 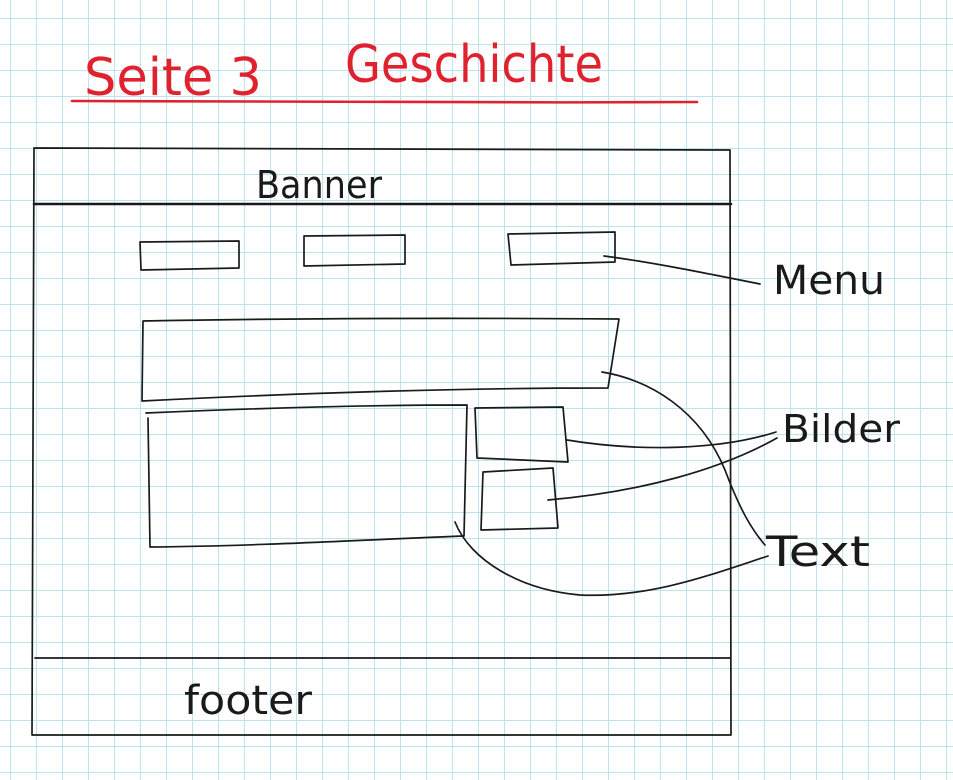 What do you see at coordinates (173, 78) in the screenshot?
I see `page-number-heading: Seite 3` at bounding box center [173, 78].